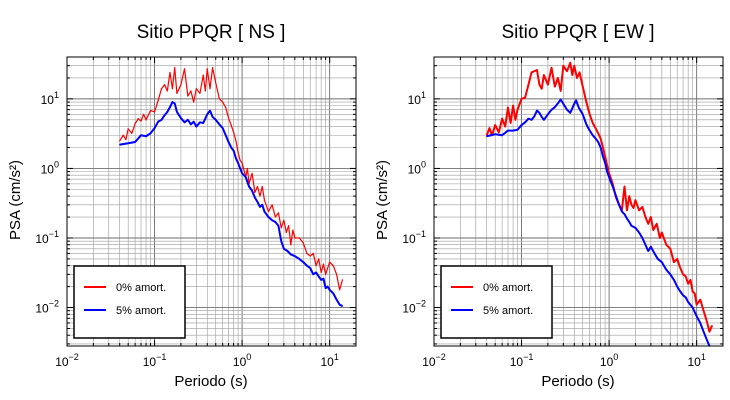  What do you see at coordinates (508, 311) in the screenshot?
I see `legend-label-1: 5% amort.` at bounding box center [508, 311].